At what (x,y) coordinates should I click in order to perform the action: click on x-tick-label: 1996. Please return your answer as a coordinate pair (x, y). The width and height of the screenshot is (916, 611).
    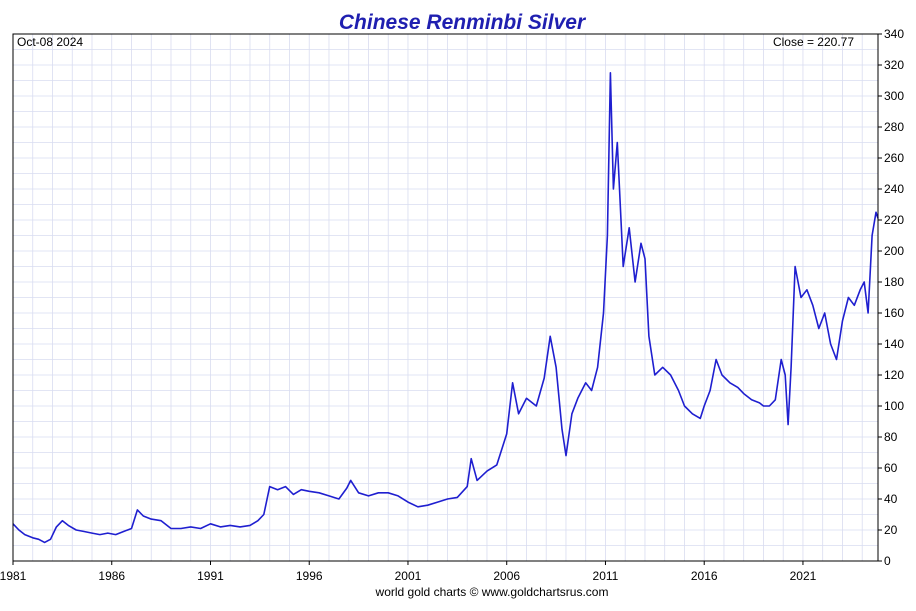
    Looking at the image, I should click on (309, 576).